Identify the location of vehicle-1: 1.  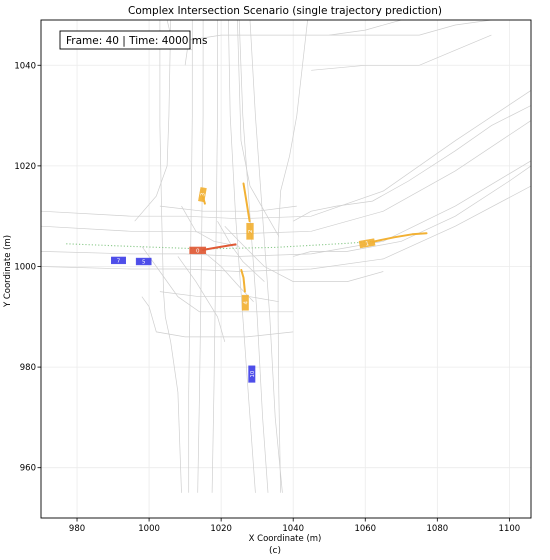
(367, 243).